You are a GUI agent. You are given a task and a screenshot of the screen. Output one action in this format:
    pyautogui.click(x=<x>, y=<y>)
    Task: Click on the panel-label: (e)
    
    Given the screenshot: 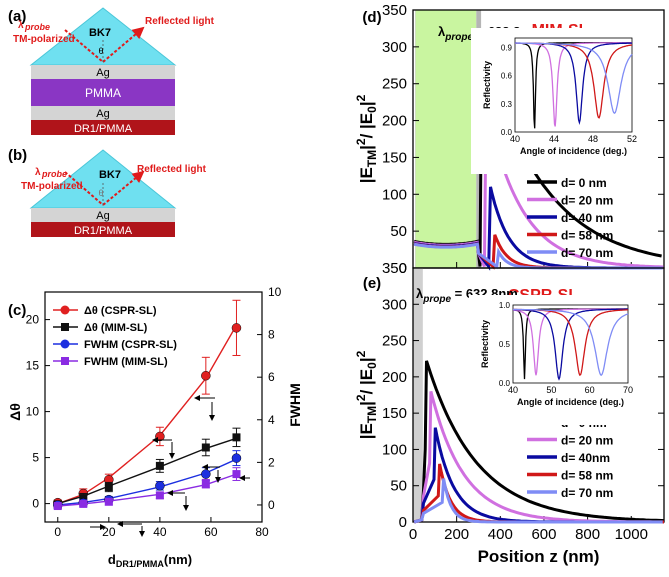 What is the action you would take?
    pyautogui.click(x=372, y=283)
    